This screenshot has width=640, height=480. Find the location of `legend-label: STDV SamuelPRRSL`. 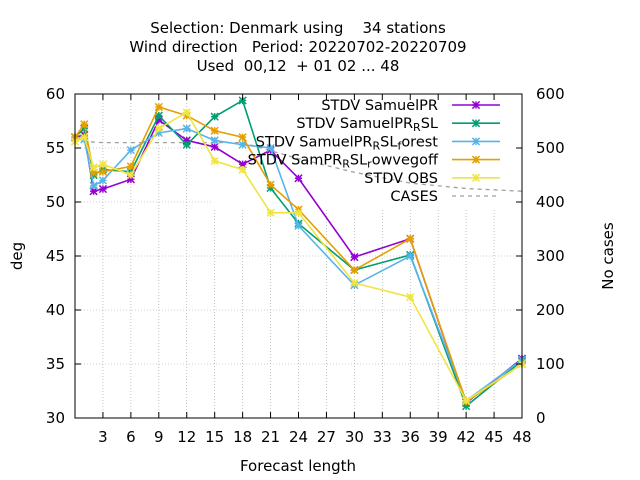

legend-label: STDV SamuelPRRSL is located at coordinates (367, 125).